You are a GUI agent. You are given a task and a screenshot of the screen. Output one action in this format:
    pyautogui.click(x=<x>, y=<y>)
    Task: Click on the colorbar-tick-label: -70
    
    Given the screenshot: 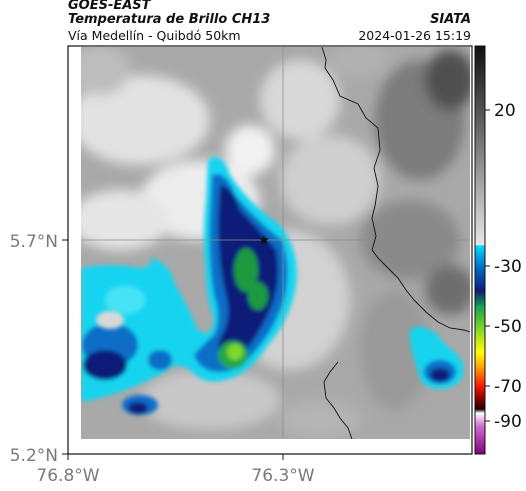 What is the action you would take?
    pyautogui.click(x=508, y=387)
    